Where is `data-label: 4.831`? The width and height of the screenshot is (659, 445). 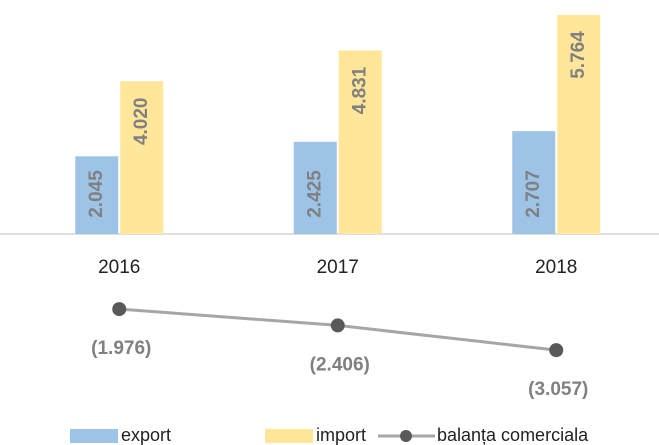 data-label: 4.831 is located at coordinates (359, 90).